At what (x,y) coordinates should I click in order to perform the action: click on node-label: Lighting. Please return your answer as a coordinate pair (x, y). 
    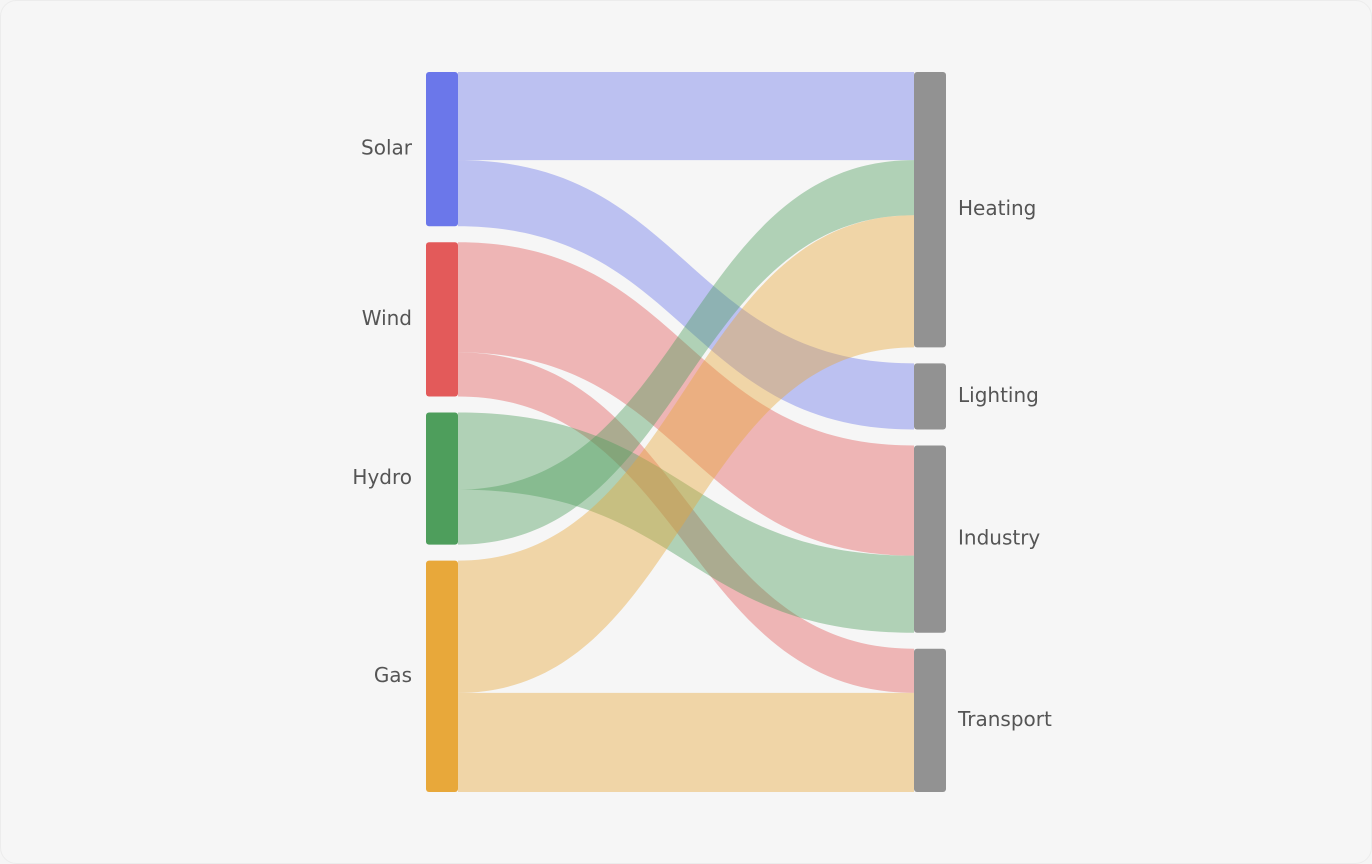
    Looking at the image, I should click on (998, 395).